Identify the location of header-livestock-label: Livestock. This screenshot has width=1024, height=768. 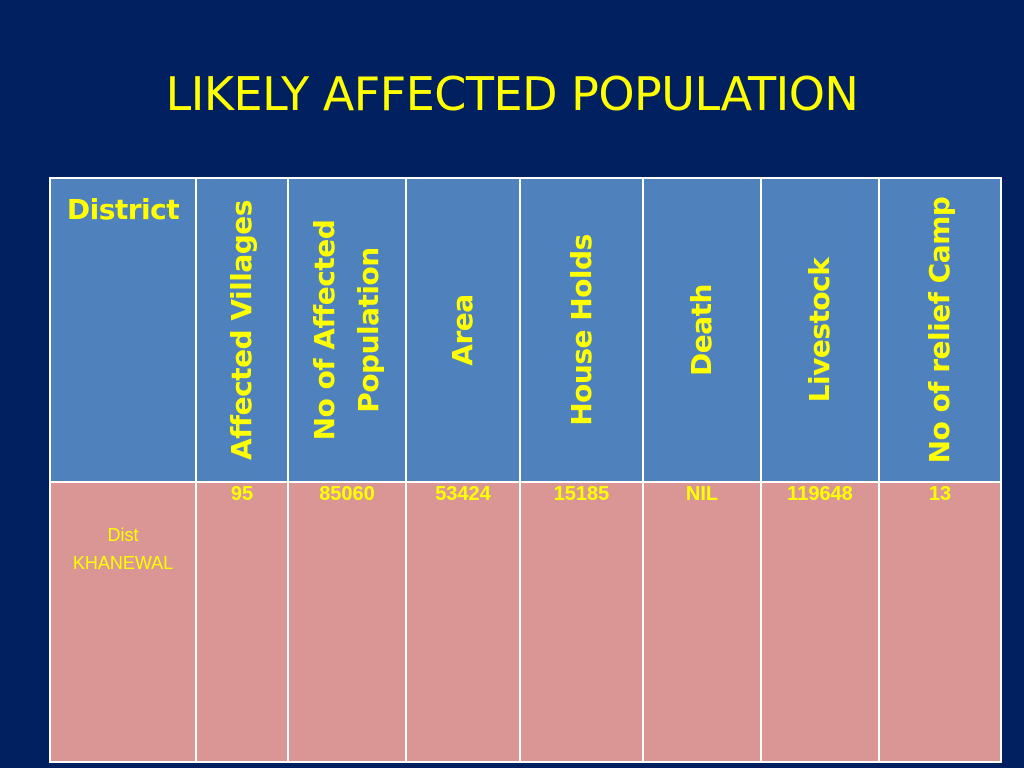
(819, 330).